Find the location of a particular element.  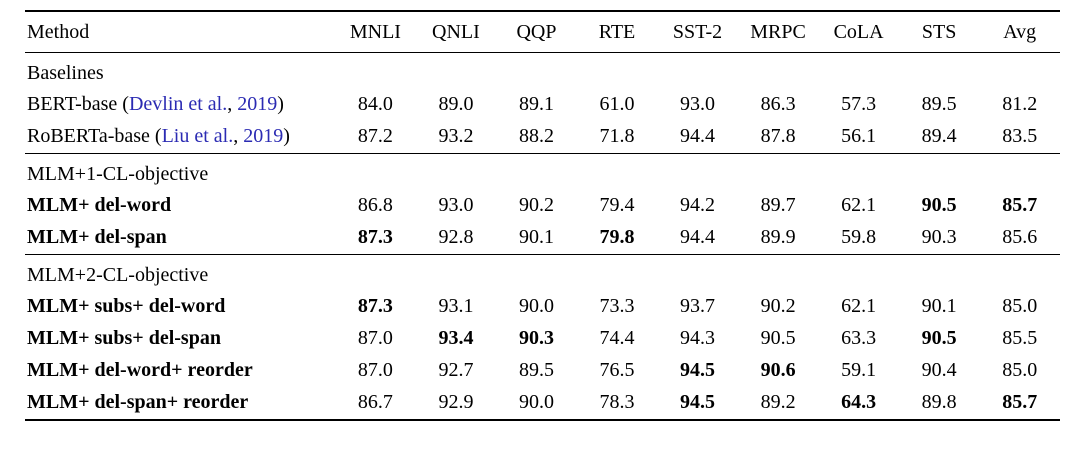

score-cell: 93.2 is located at coordinates (456, 136).